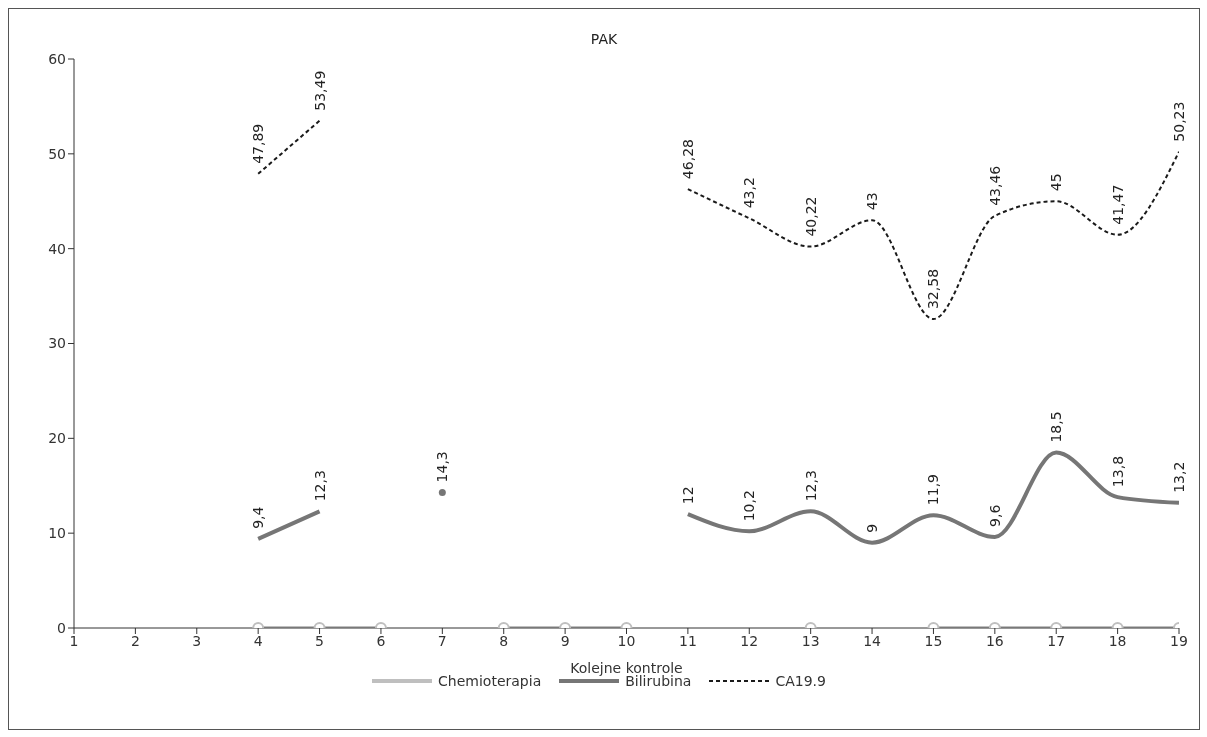  What do you see at coordinates (658, 681) in the screenshot?
I see `legend-label: Bilirubina` at bounding box center [658, 681].